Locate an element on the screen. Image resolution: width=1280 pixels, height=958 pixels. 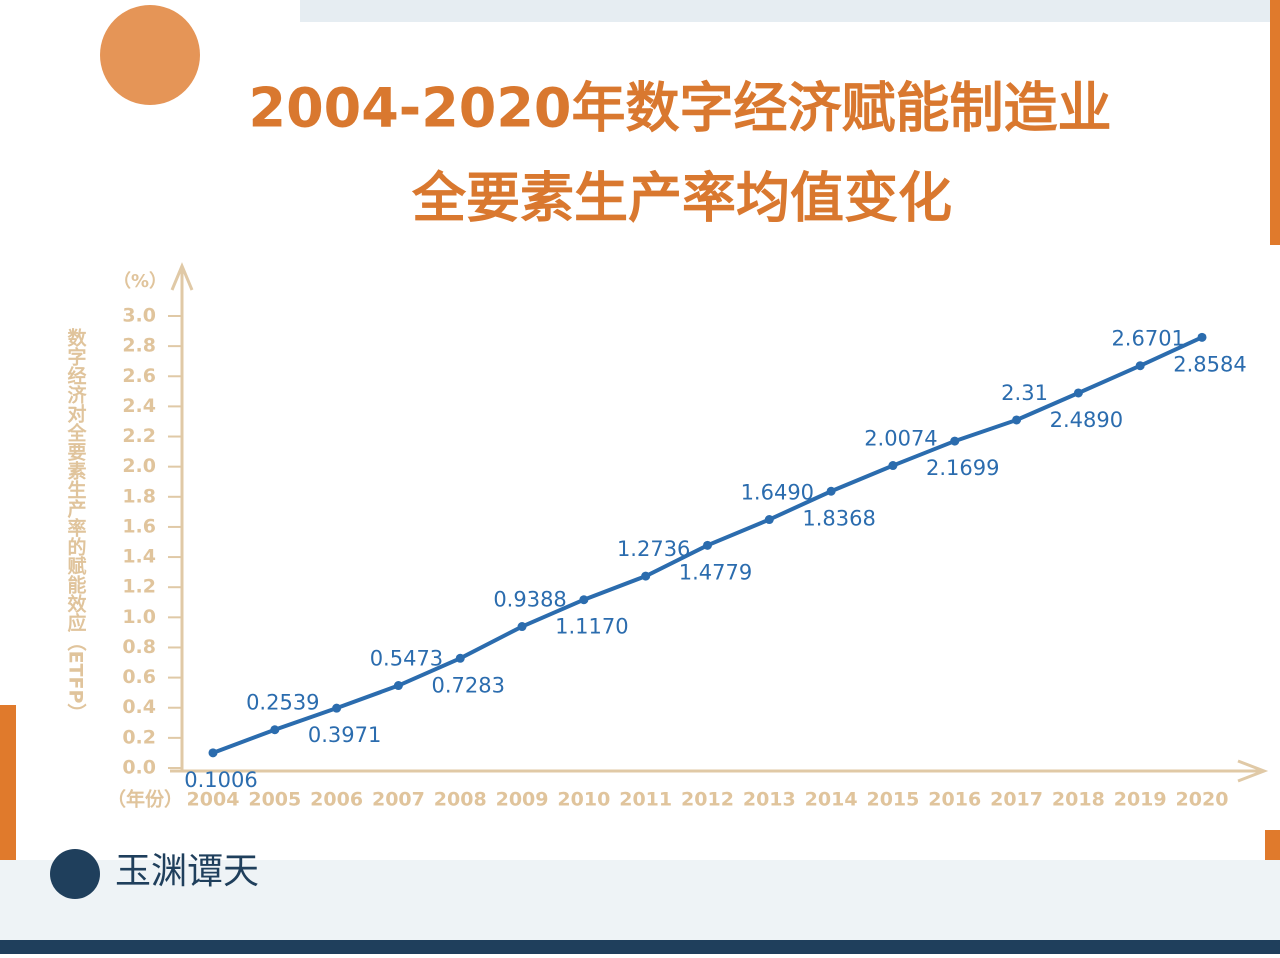
chart-title: 2004-2020年数字经济赋能制造业 is located at coordinates (680, 108).